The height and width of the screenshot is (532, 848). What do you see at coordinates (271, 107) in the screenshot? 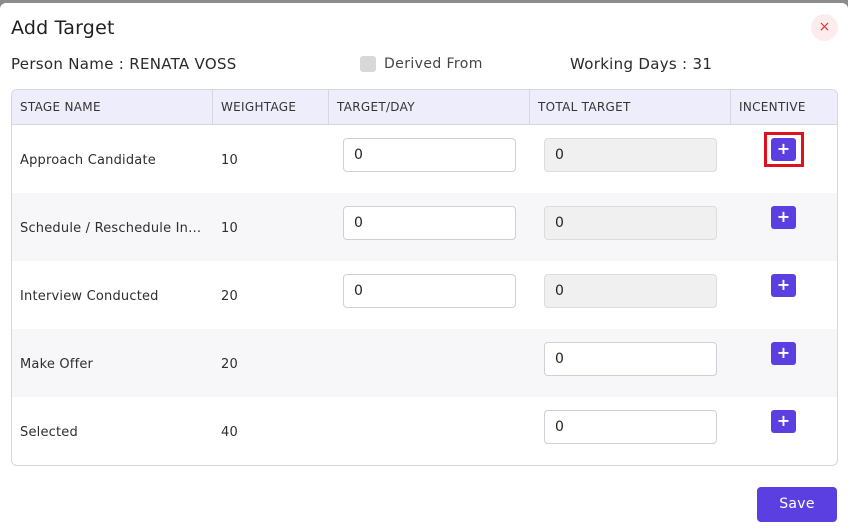
I see `header-weightage: WEIGHTAGE` at bounding box center [271, 107].